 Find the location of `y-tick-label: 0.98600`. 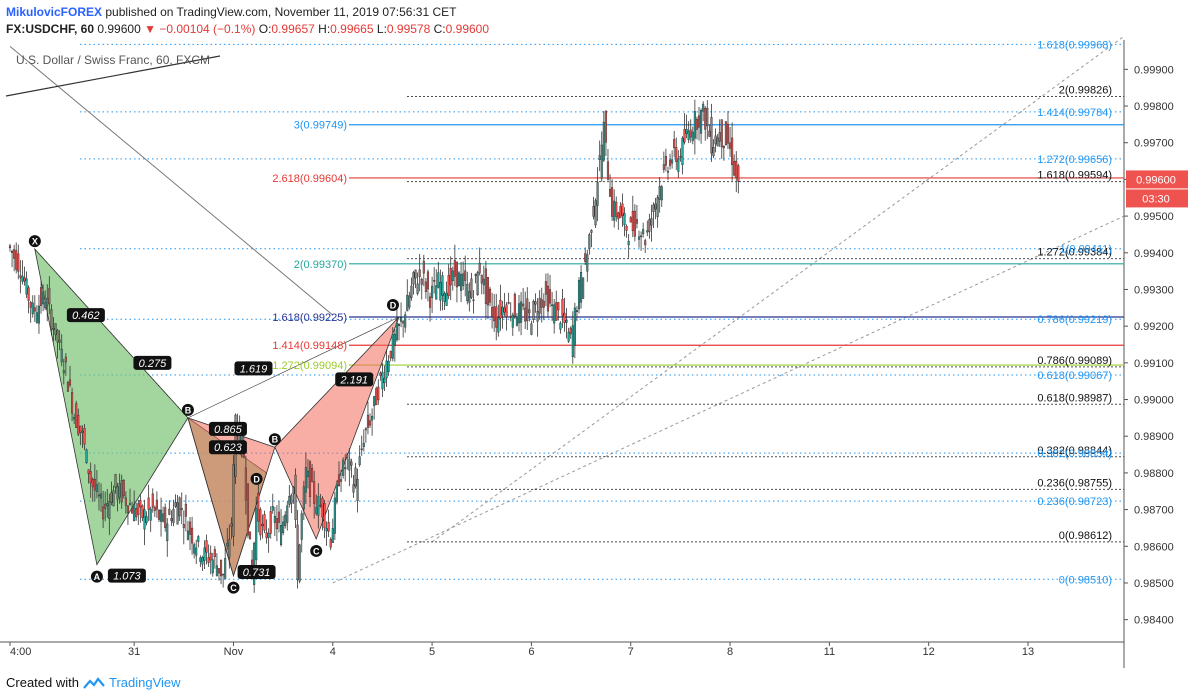

y-tick-label: 0.98600 is located at coordinates (1154, 547).